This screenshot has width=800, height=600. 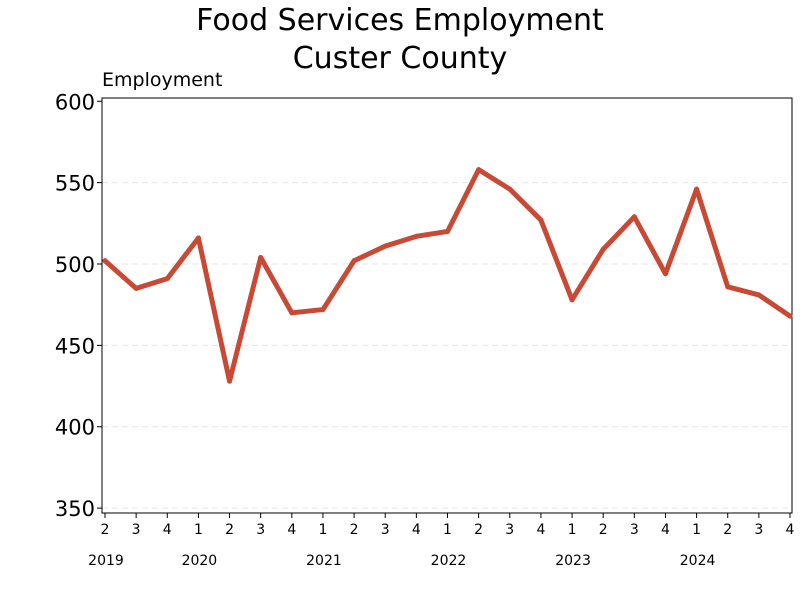 What do you see at coordinates (78, 305) in the screenshot?
I see `y-axis-ticks: 350 400 450 500 550 600` at bounding box center [78, 305].